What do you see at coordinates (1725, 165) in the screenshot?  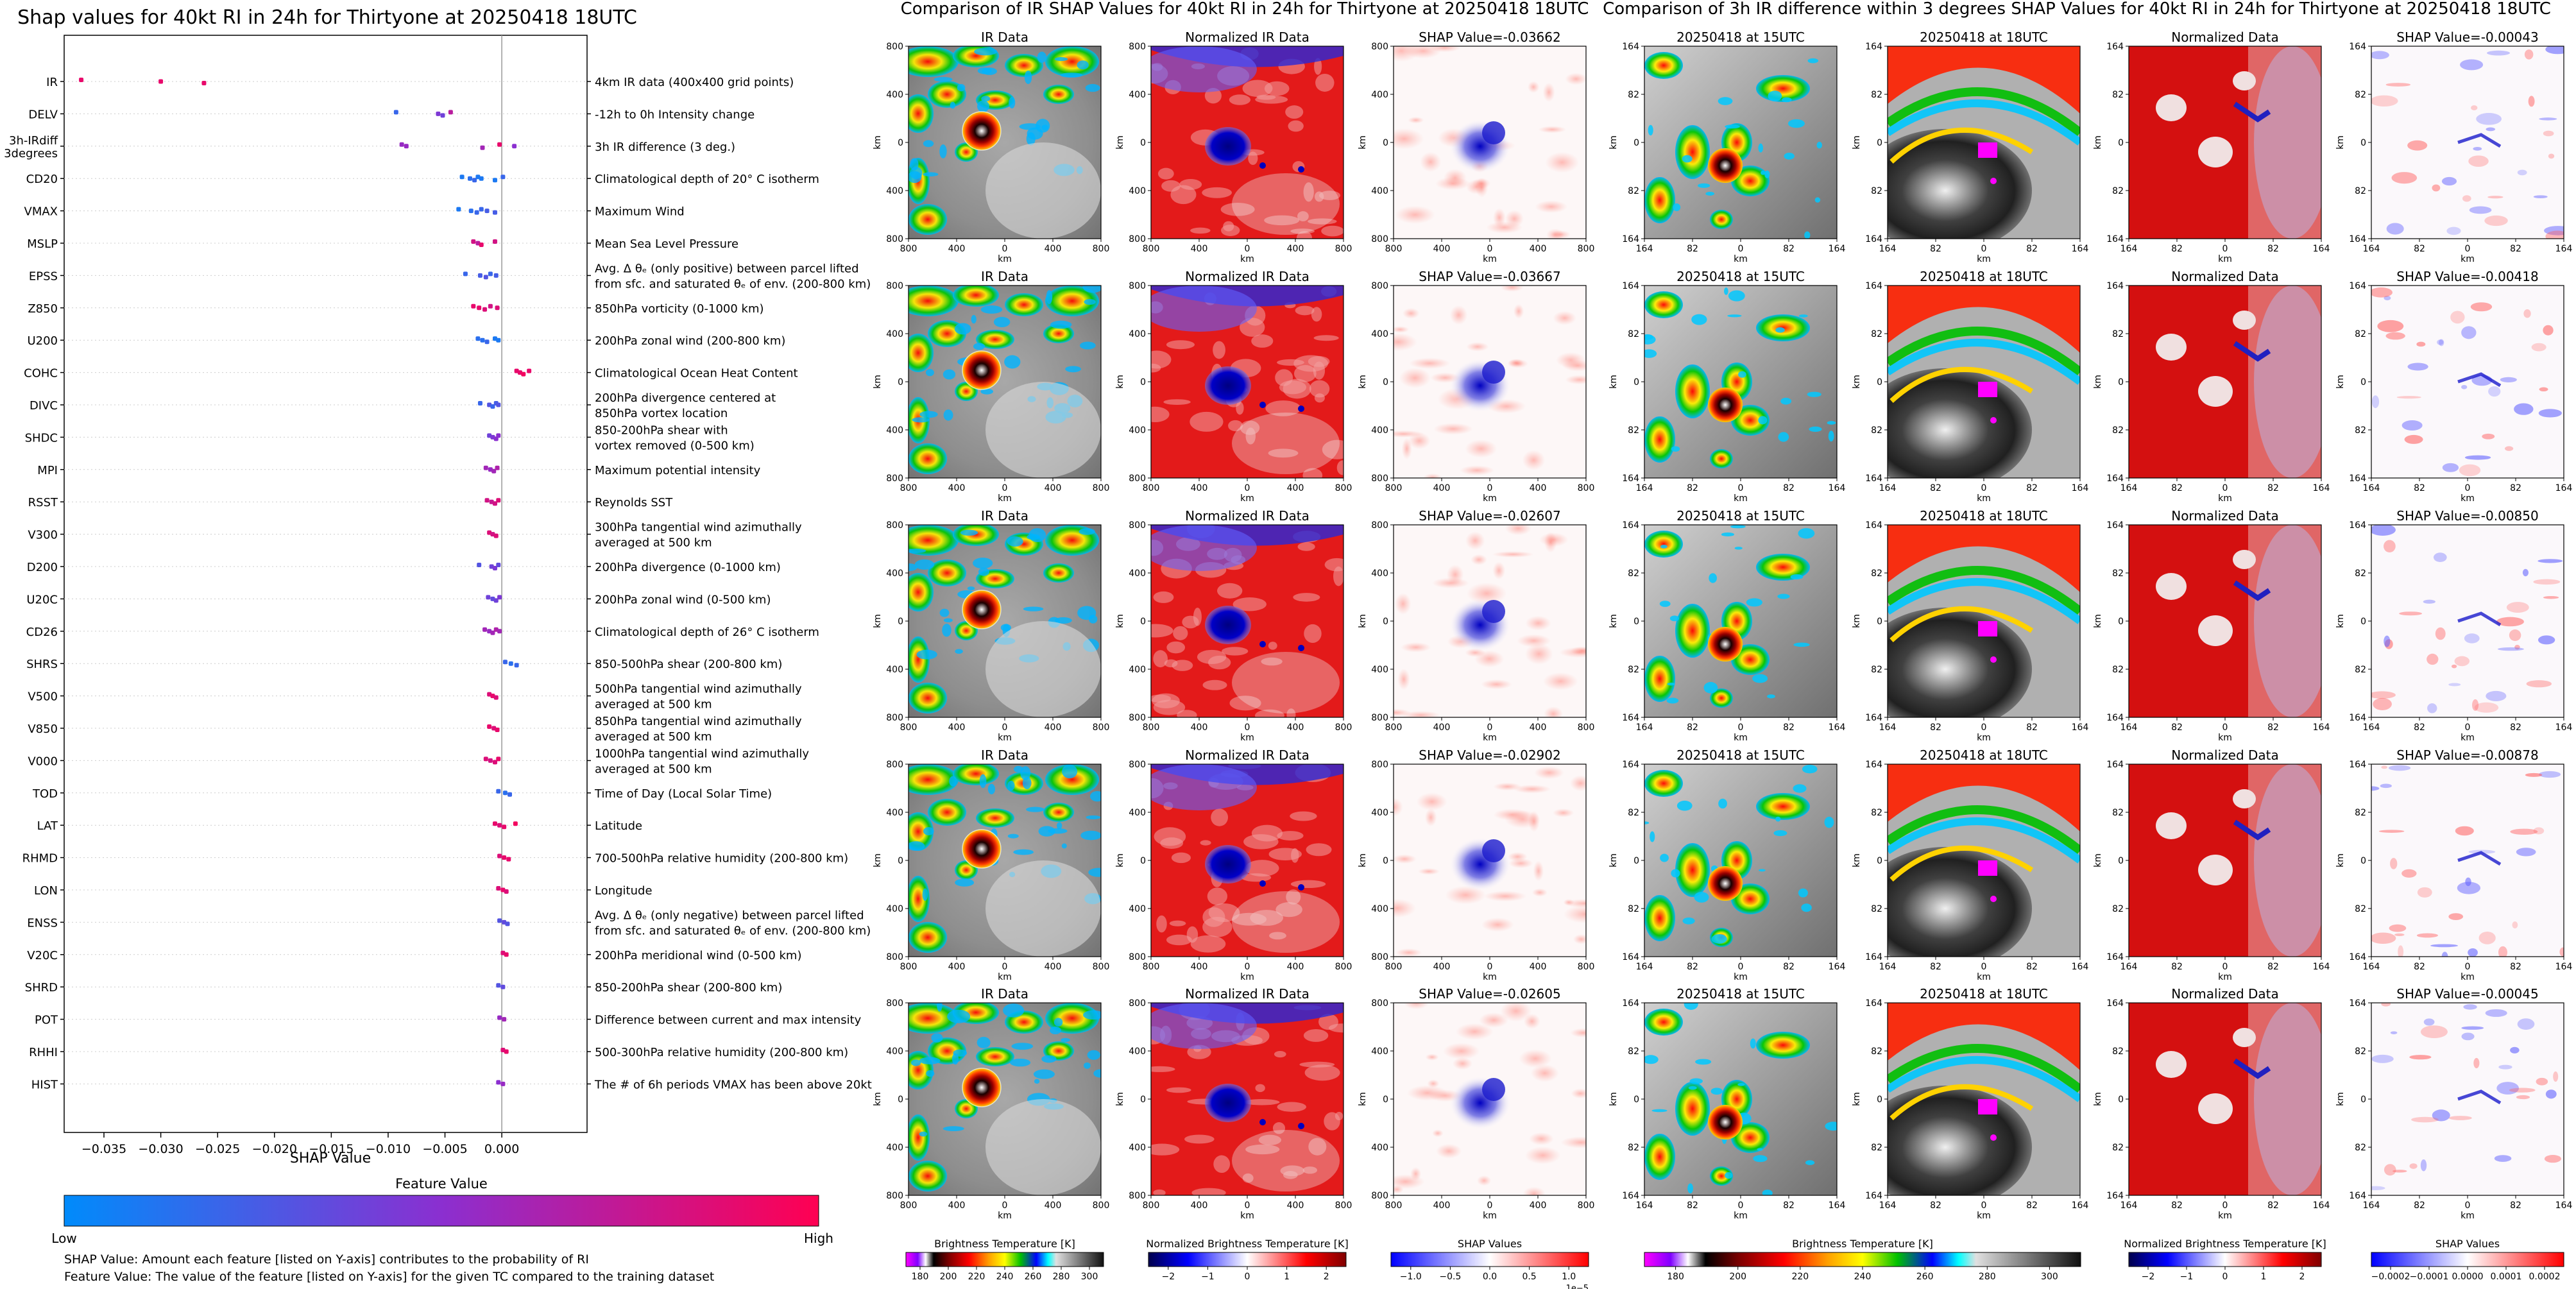 I see `diff-storm-eye` at bounding box center [1725, 165].